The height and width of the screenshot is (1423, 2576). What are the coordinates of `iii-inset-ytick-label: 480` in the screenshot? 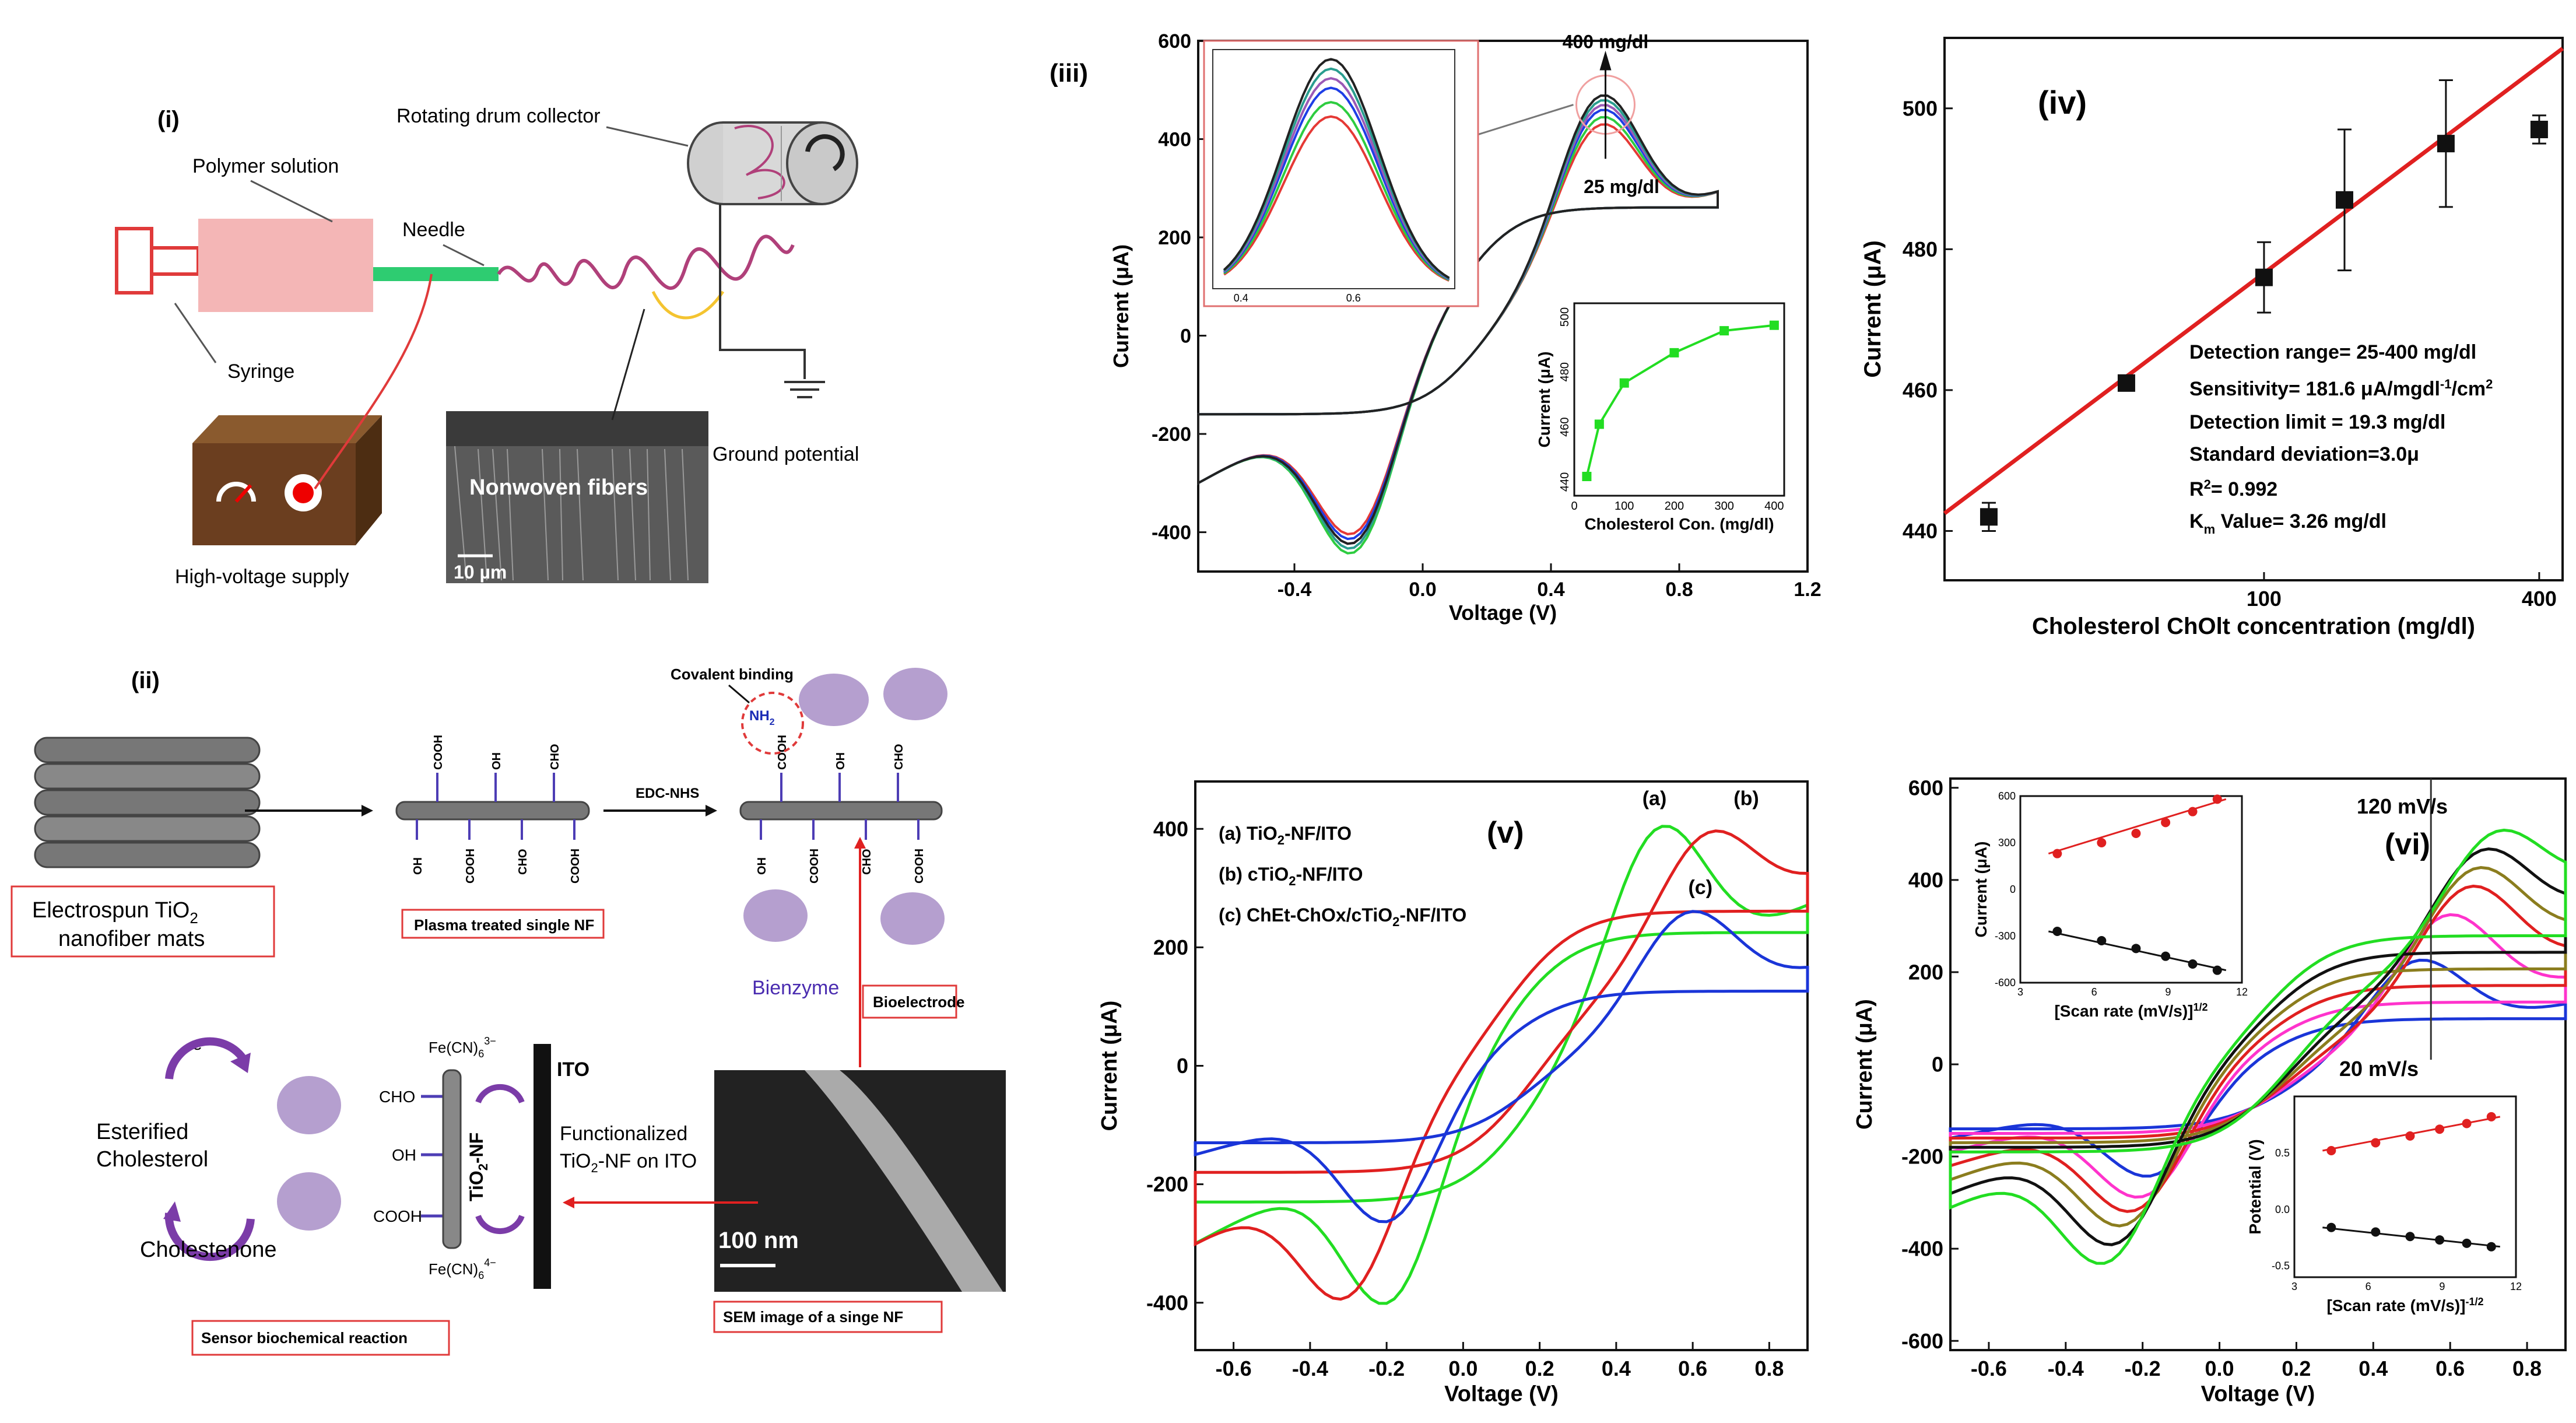 It's located at (1565, 371).